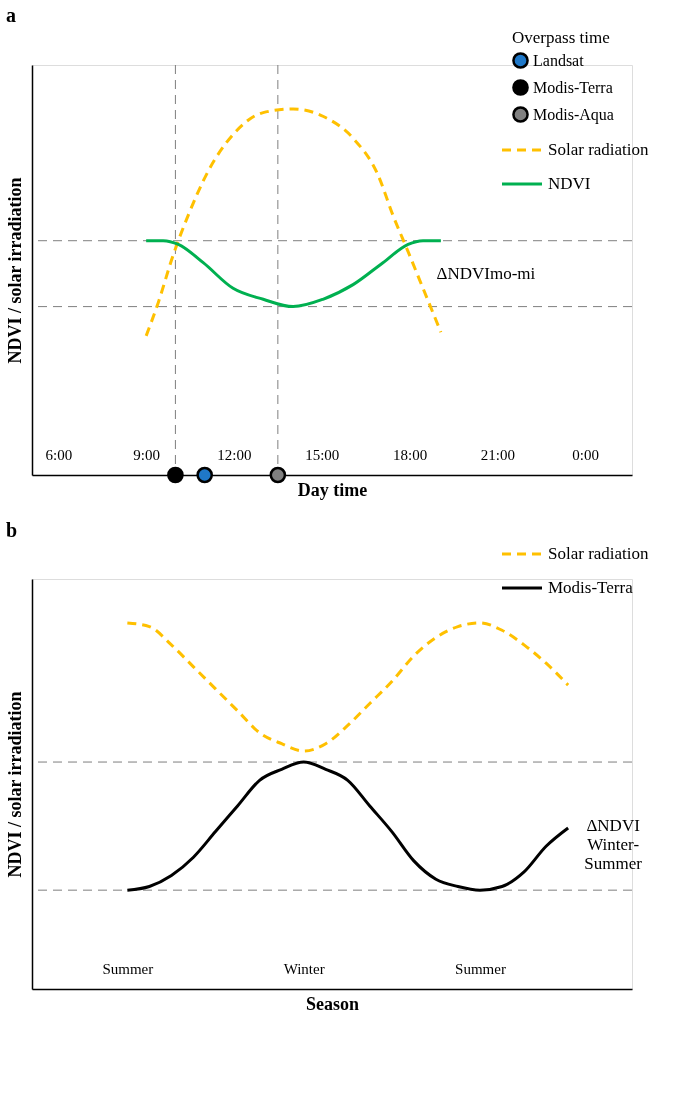 Image resolution: width=681 pixels, height=1100 pixels. Describe the element at coordinates (497, 454) in the screenshot. I see `x-tick-label: 21:00` at that location.